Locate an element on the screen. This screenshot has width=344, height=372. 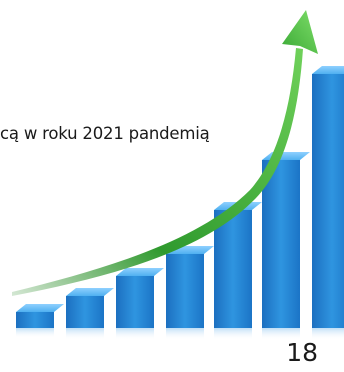
body-text-fragment: cą w roku 2021 pandemią is located at coordinates (105, 133).